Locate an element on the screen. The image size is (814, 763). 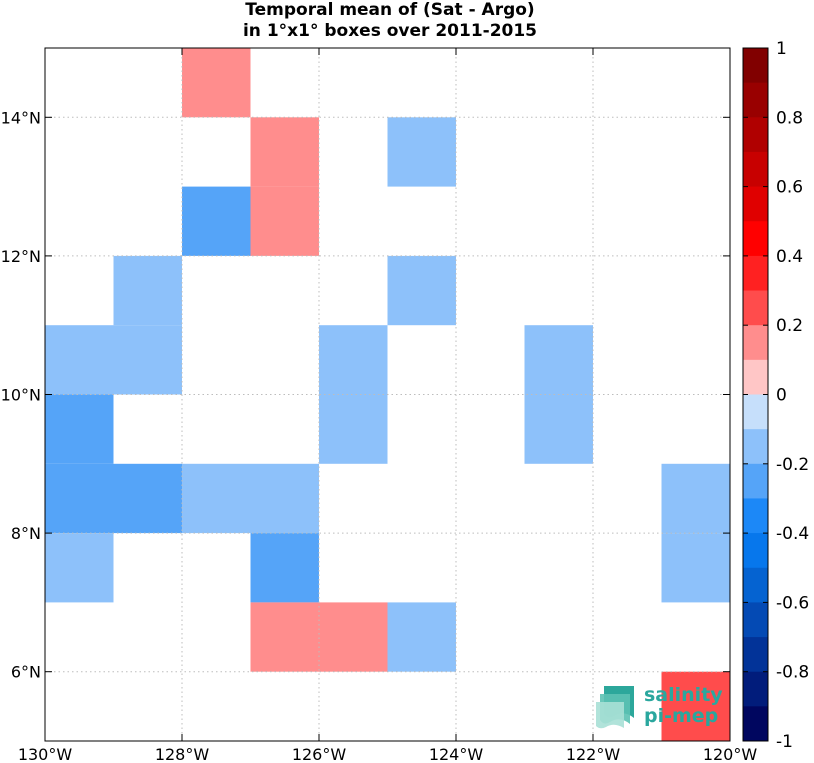
colorbar: 1 0.8 0.6 0.4 0.2 0 -0.2 -0.4 -0.6 -0.8 -1 is located at coordinates (775, 395).